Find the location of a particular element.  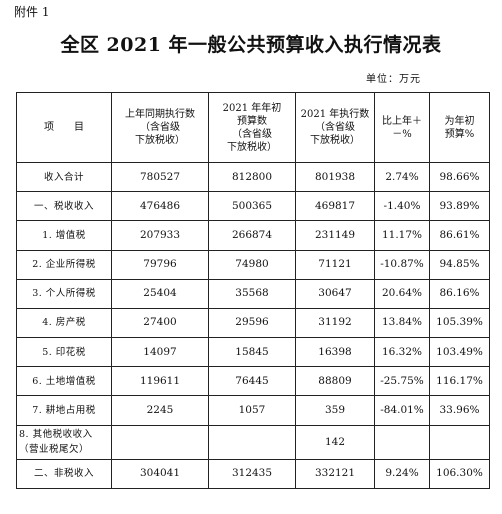

prev-year-cell: 304041 is located at coordinates (160, 474).